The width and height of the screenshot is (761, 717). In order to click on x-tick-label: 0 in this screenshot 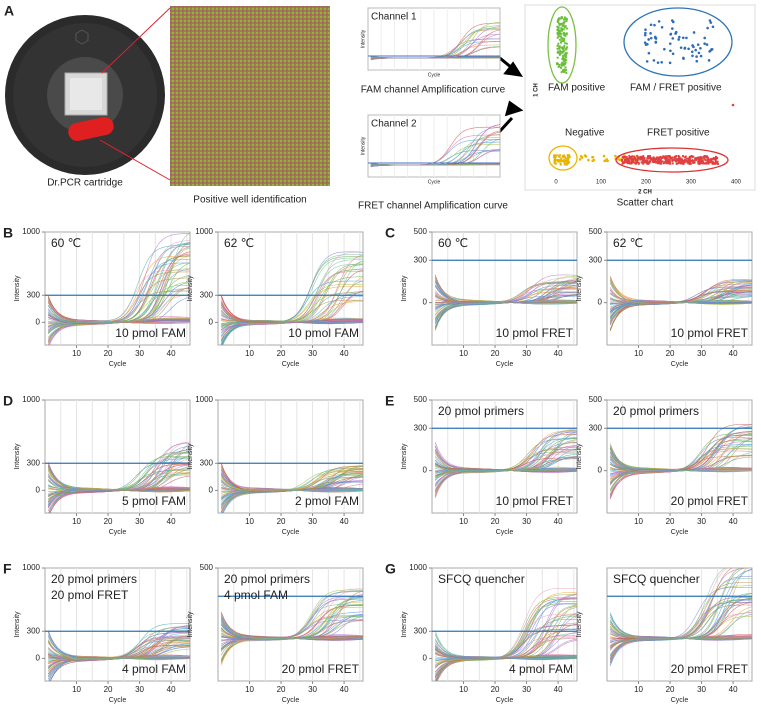, I will do `click(556, 183)`.